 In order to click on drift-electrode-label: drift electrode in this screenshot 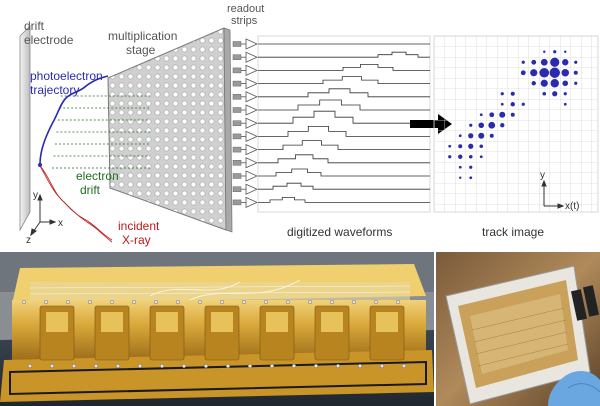, I will do `click(49, 33)`.